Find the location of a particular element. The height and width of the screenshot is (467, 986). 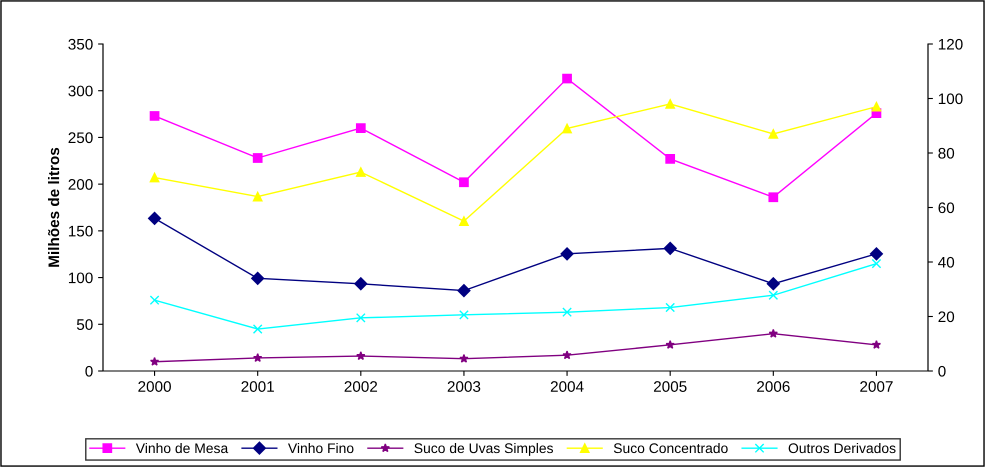

y2-tick-label: 40 is located at coordinates (946, 262).